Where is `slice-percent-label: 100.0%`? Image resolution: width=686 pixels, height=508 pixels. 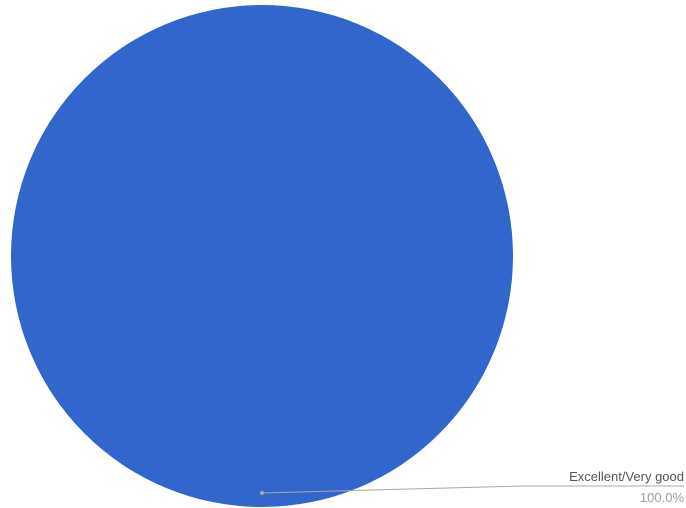 slice-percent-label: 100.0% is located at coordinates (662, 497).